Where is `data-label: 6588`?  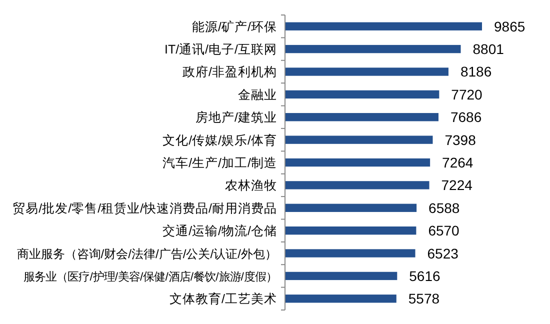 data-label: 6588 is located at coordinates (444, 208).